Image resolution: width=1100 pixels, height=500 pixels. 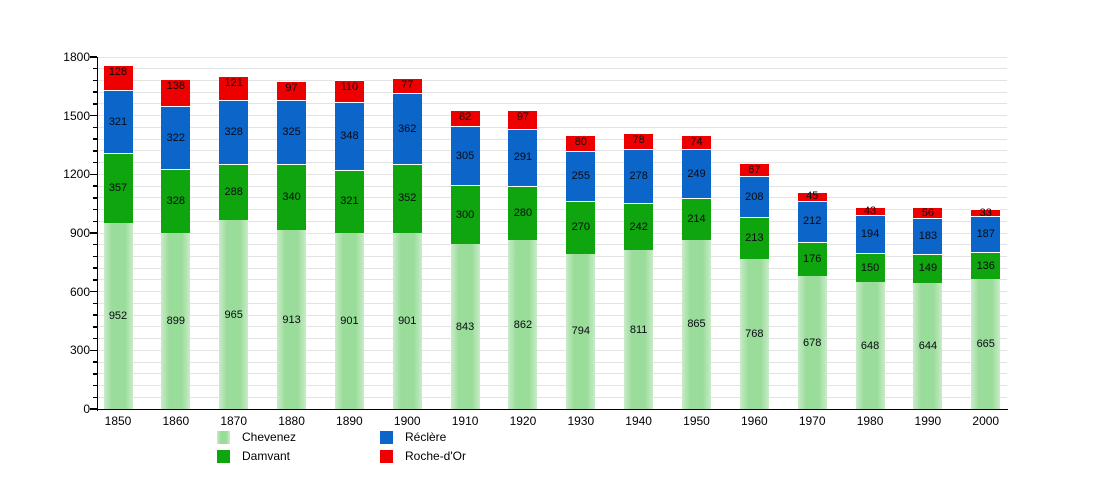 I want to click on x-axis-tick-label: 1950, so click(x=696, y=421).